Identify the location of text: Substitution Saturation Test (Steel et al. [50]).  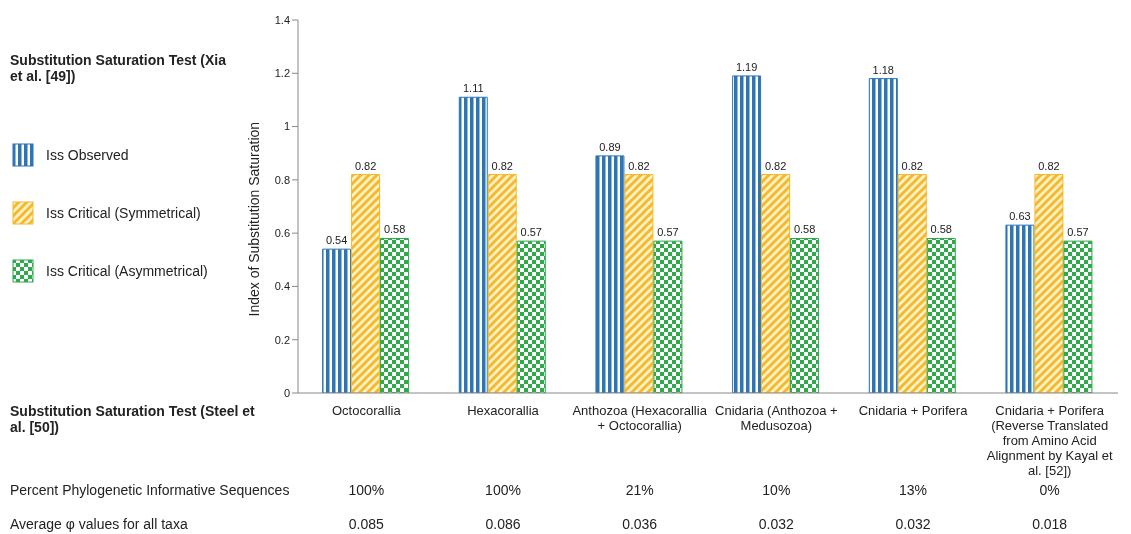
(133, 419).